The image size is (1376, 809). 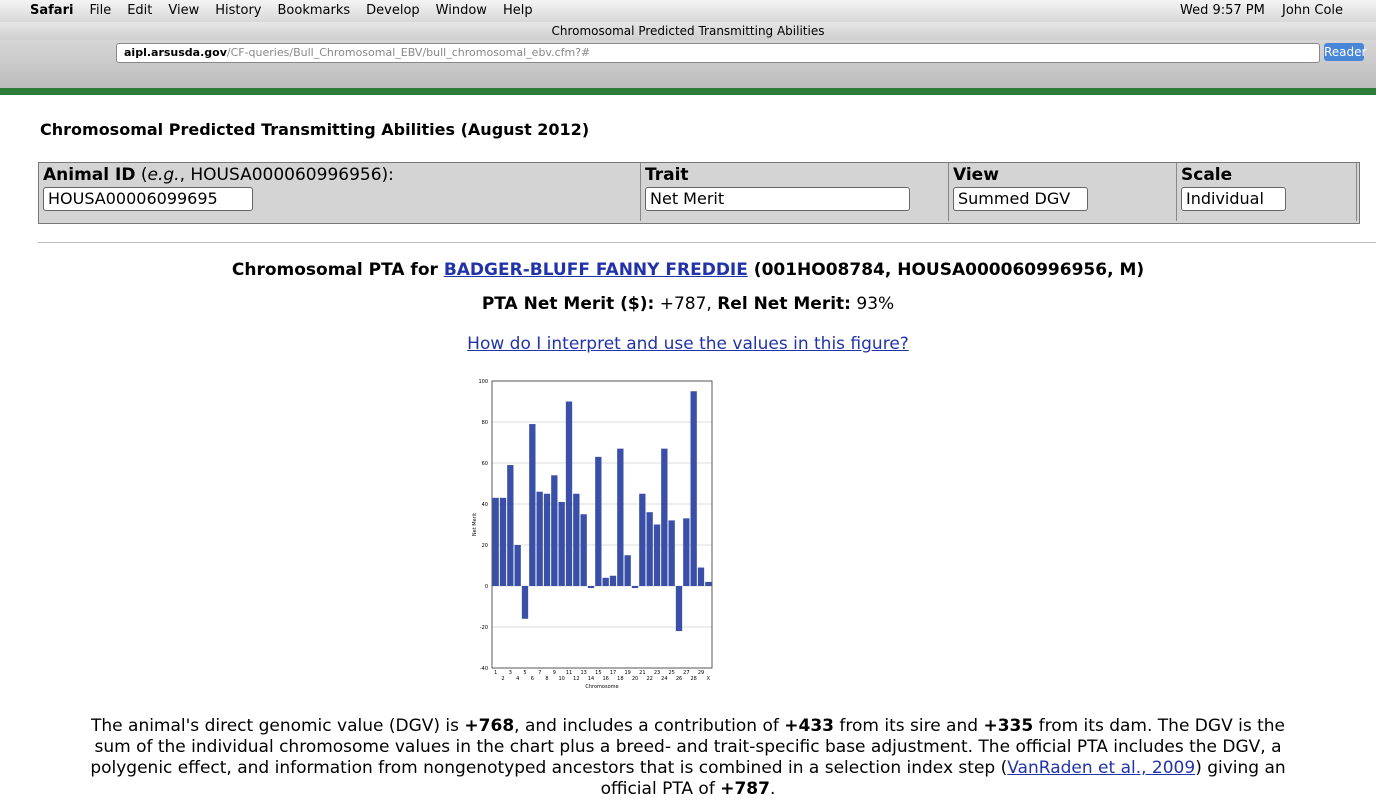 I want to click on x-tick-label: 3, so click(x=510, y=673).